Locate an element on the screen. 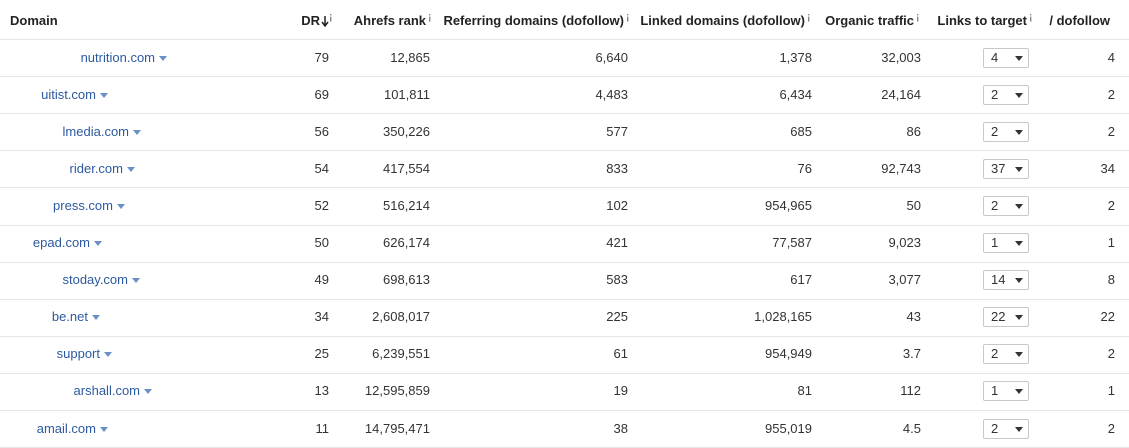 The height and width of the screenshot is (448, 1129). table-cell: 43 is located at coordinates (913, 317).